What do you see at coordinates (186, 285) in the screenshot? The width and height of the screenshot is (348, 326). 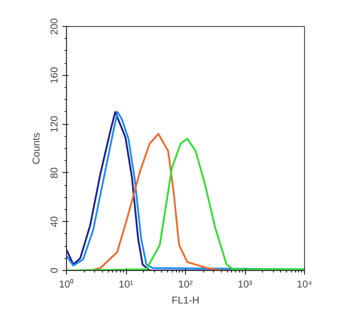 I see `x-tick-label: 10²` at bounding box center [186, 285].